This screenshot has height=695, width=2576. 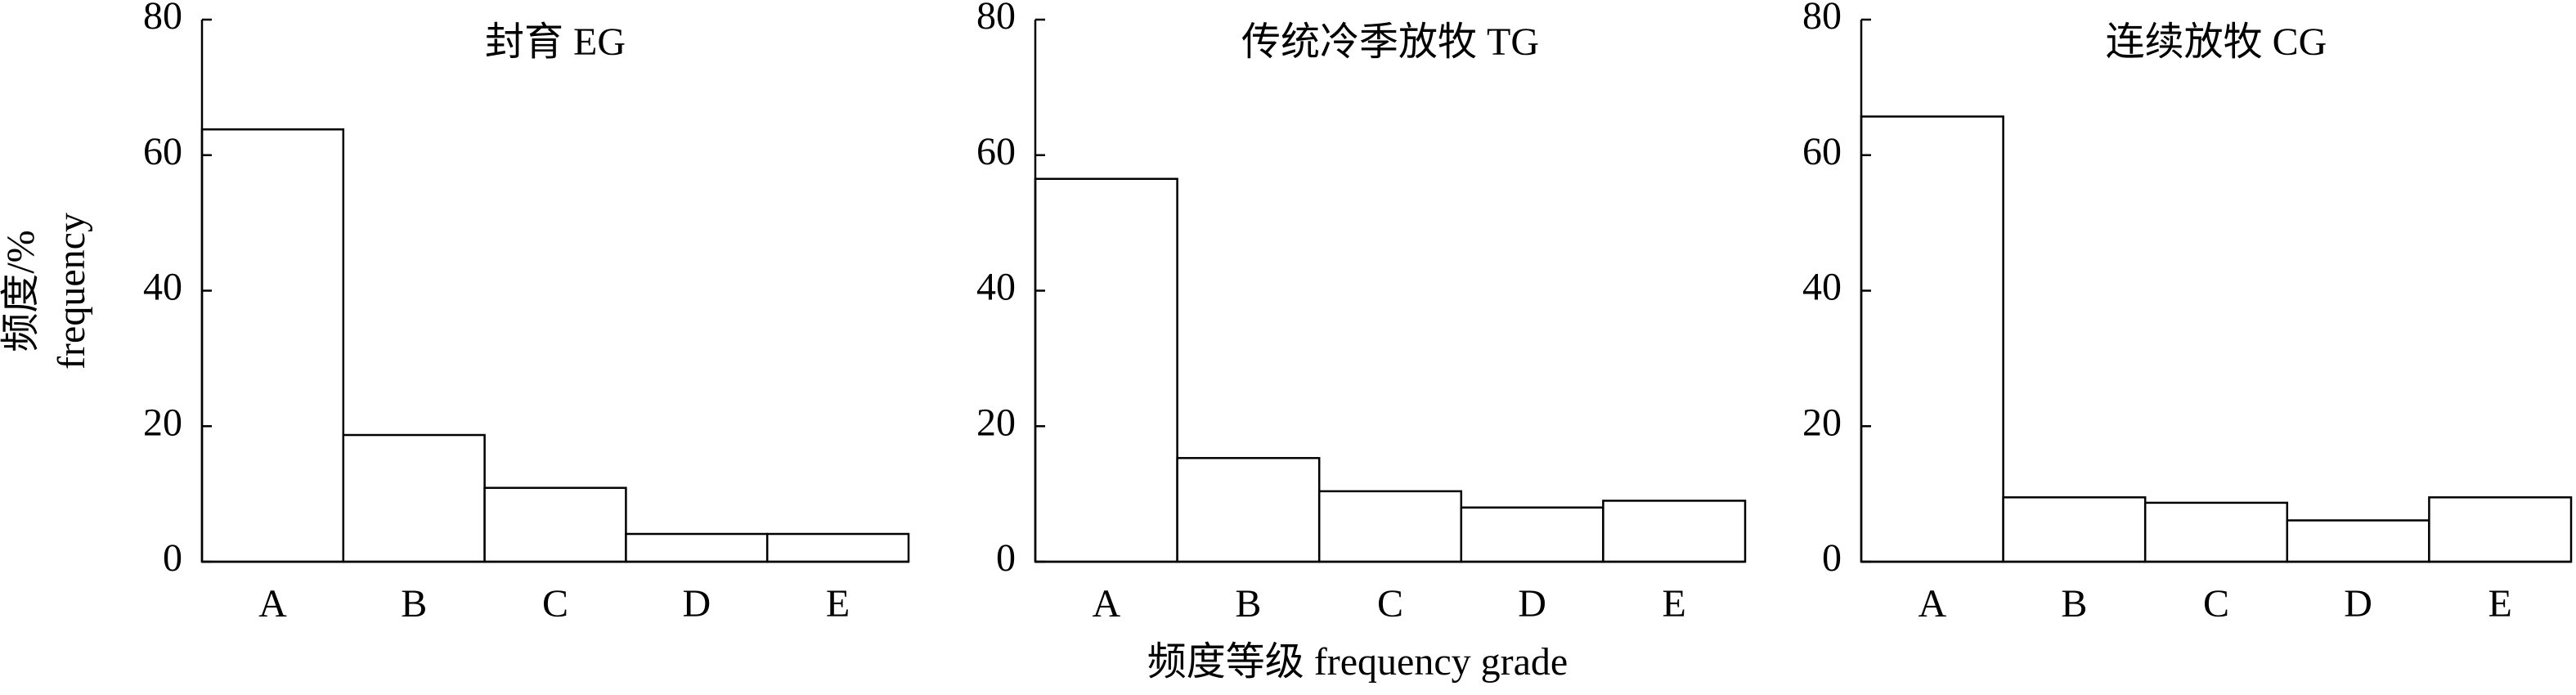 What do you see at coordinates (1390, 42) in the screenshot?
I see `chart-title: 传统冷季放牧 TG` at bounding box center [1390, 42].